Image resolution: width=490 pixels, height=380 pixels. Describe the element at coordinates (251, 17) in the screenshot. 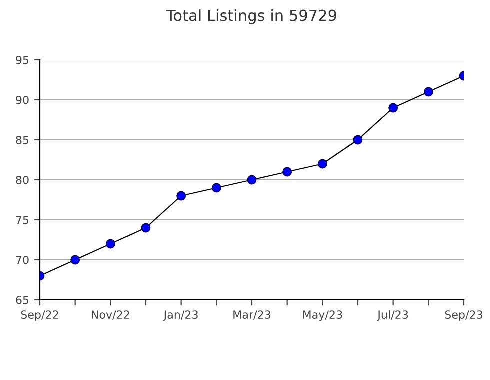

I see `chart-title: Total Listings in 59729` at that location.